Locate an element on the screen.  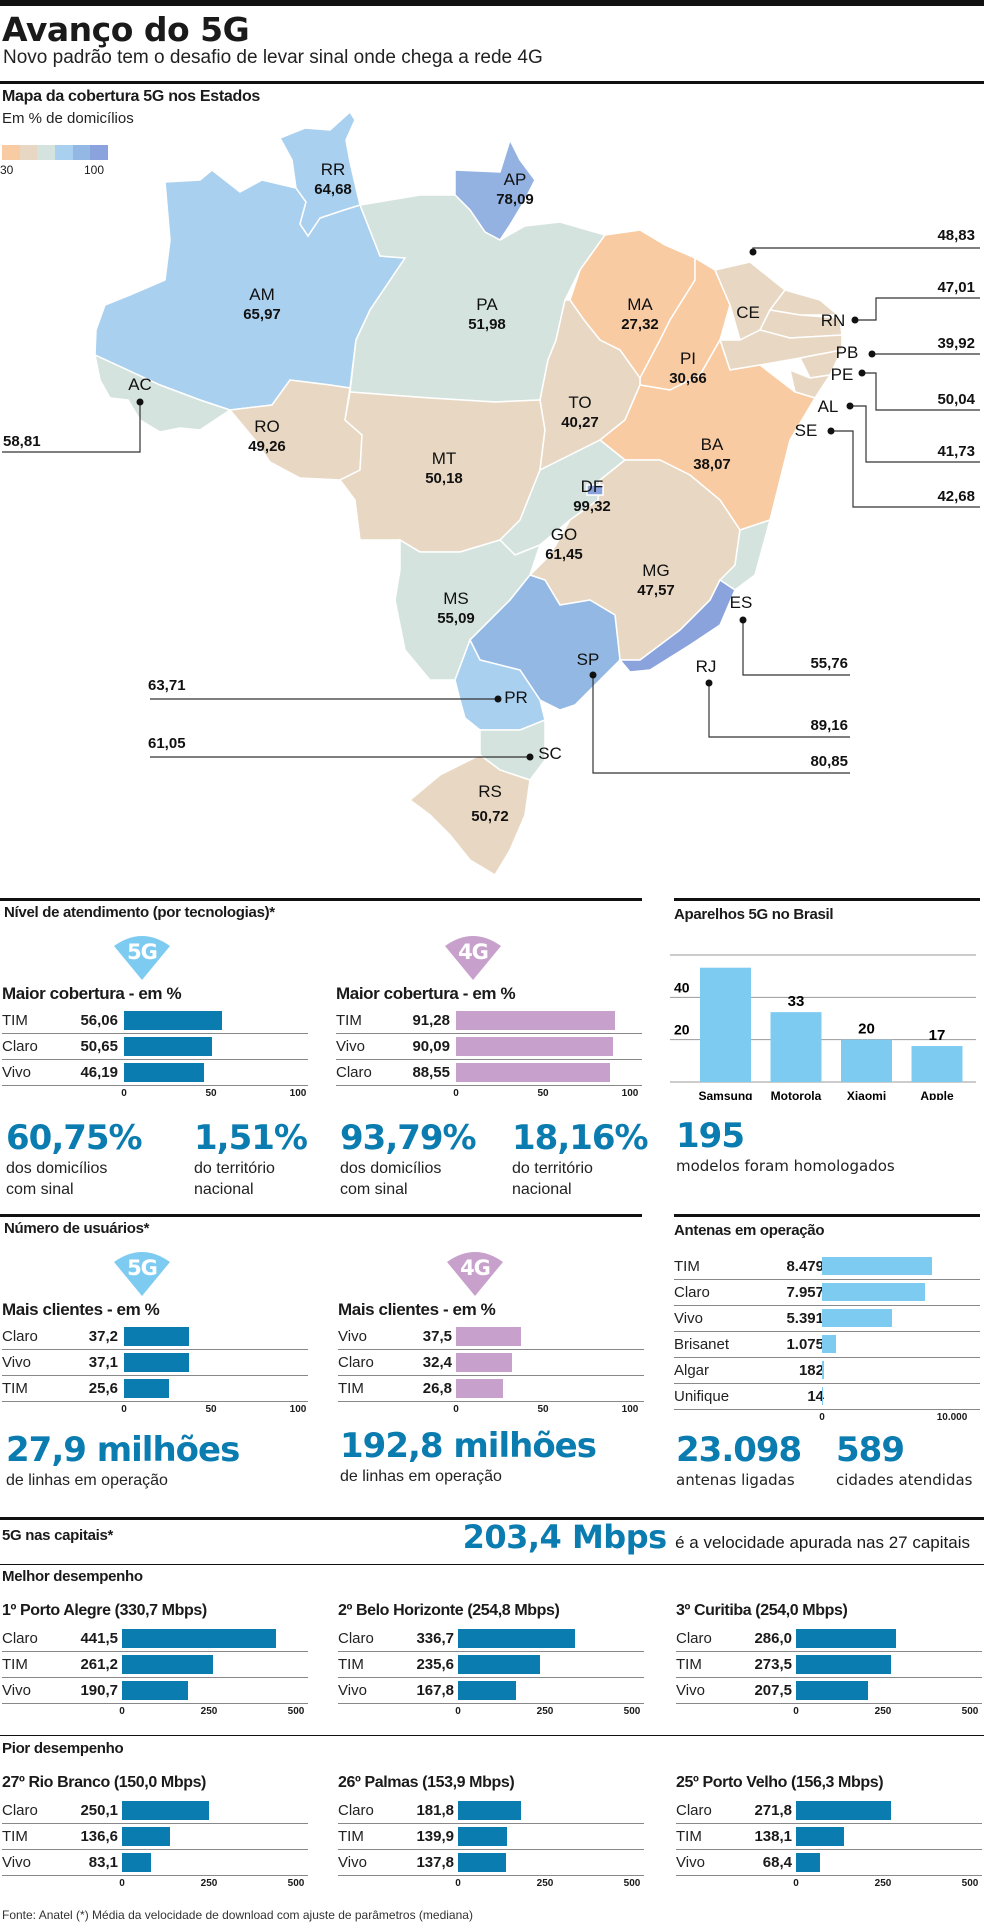
bar-row: Claro 50,65 is located at coordinates (155, 1047).